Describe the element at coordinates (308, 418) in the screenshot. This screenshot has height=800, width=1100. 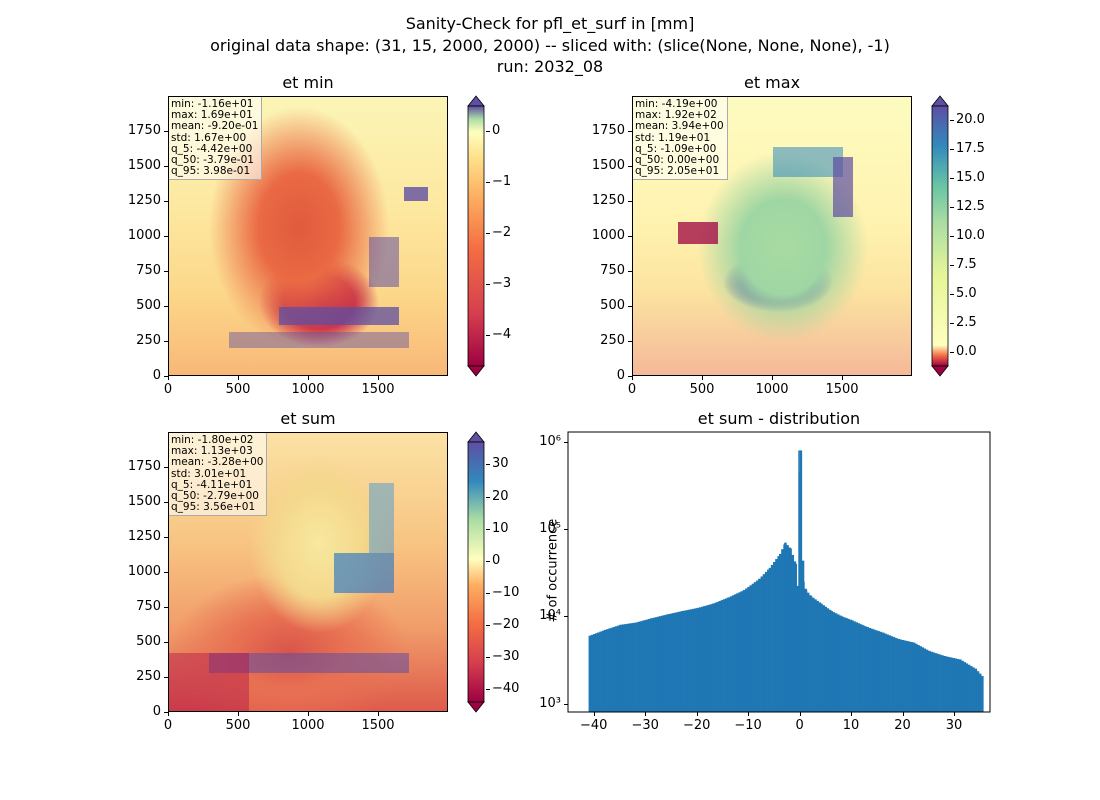
I see `panel-title-et-sum: et sum` at that location.